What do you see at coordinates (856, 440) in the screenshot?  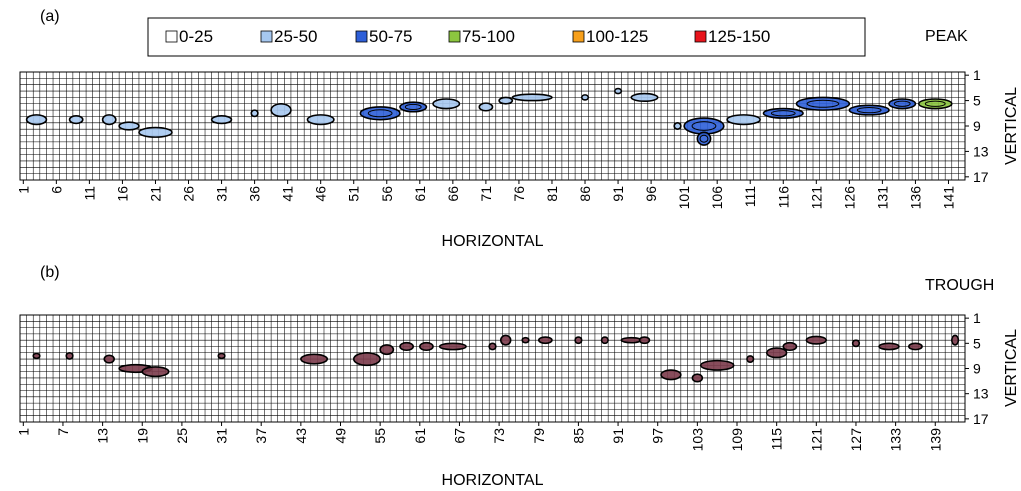 I see `x-tick-label: 127` at bounding box center [856, 440].